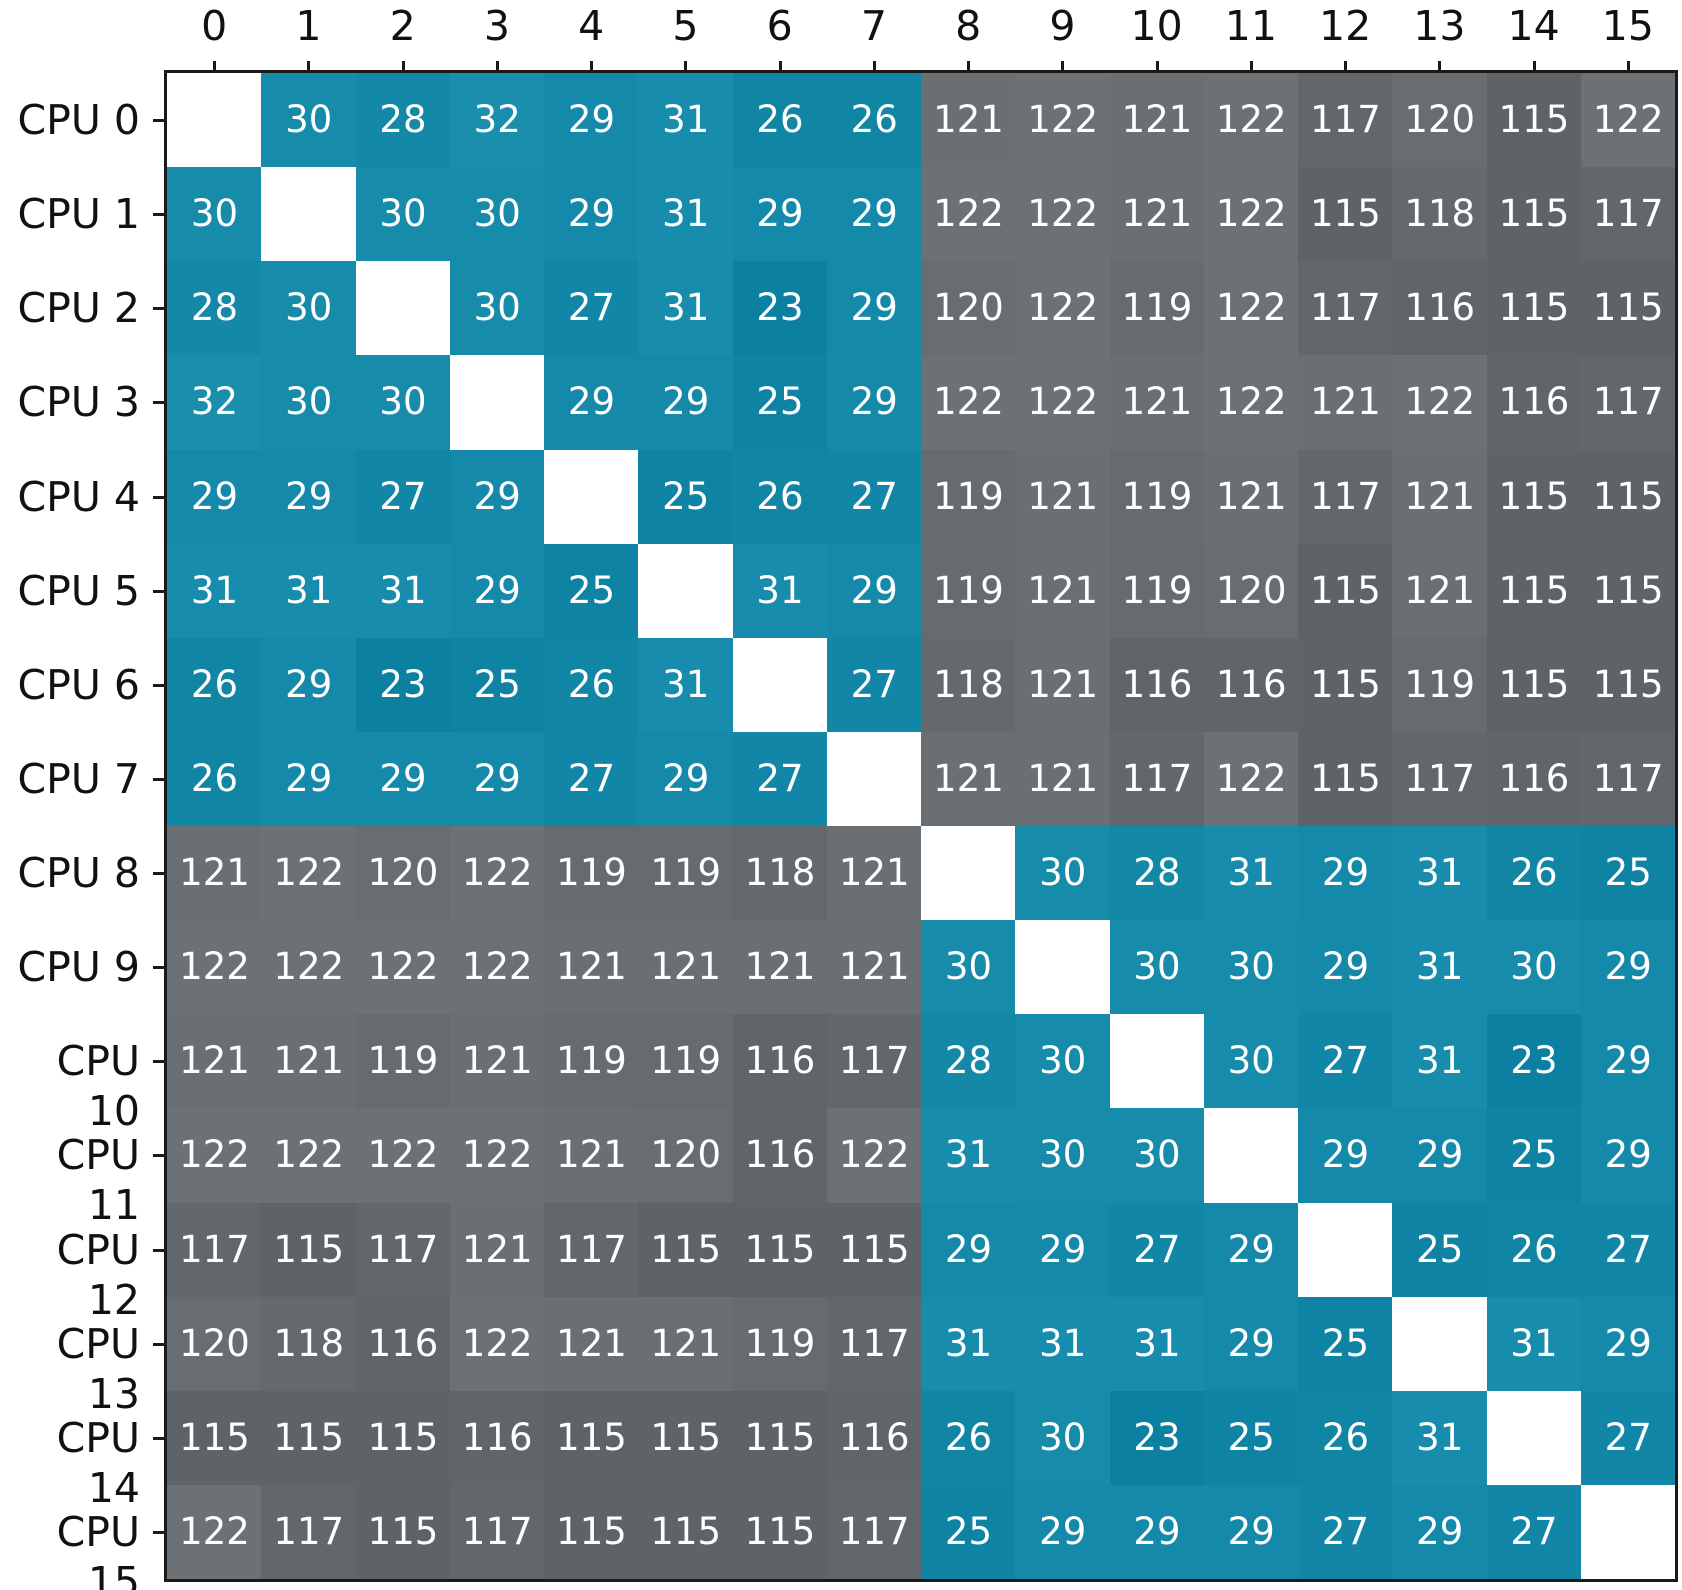  What do you see at coordinates (309, 1344) in the screenshot?
I see `matrix-cell: 118` at bounding box center [309, 1344].